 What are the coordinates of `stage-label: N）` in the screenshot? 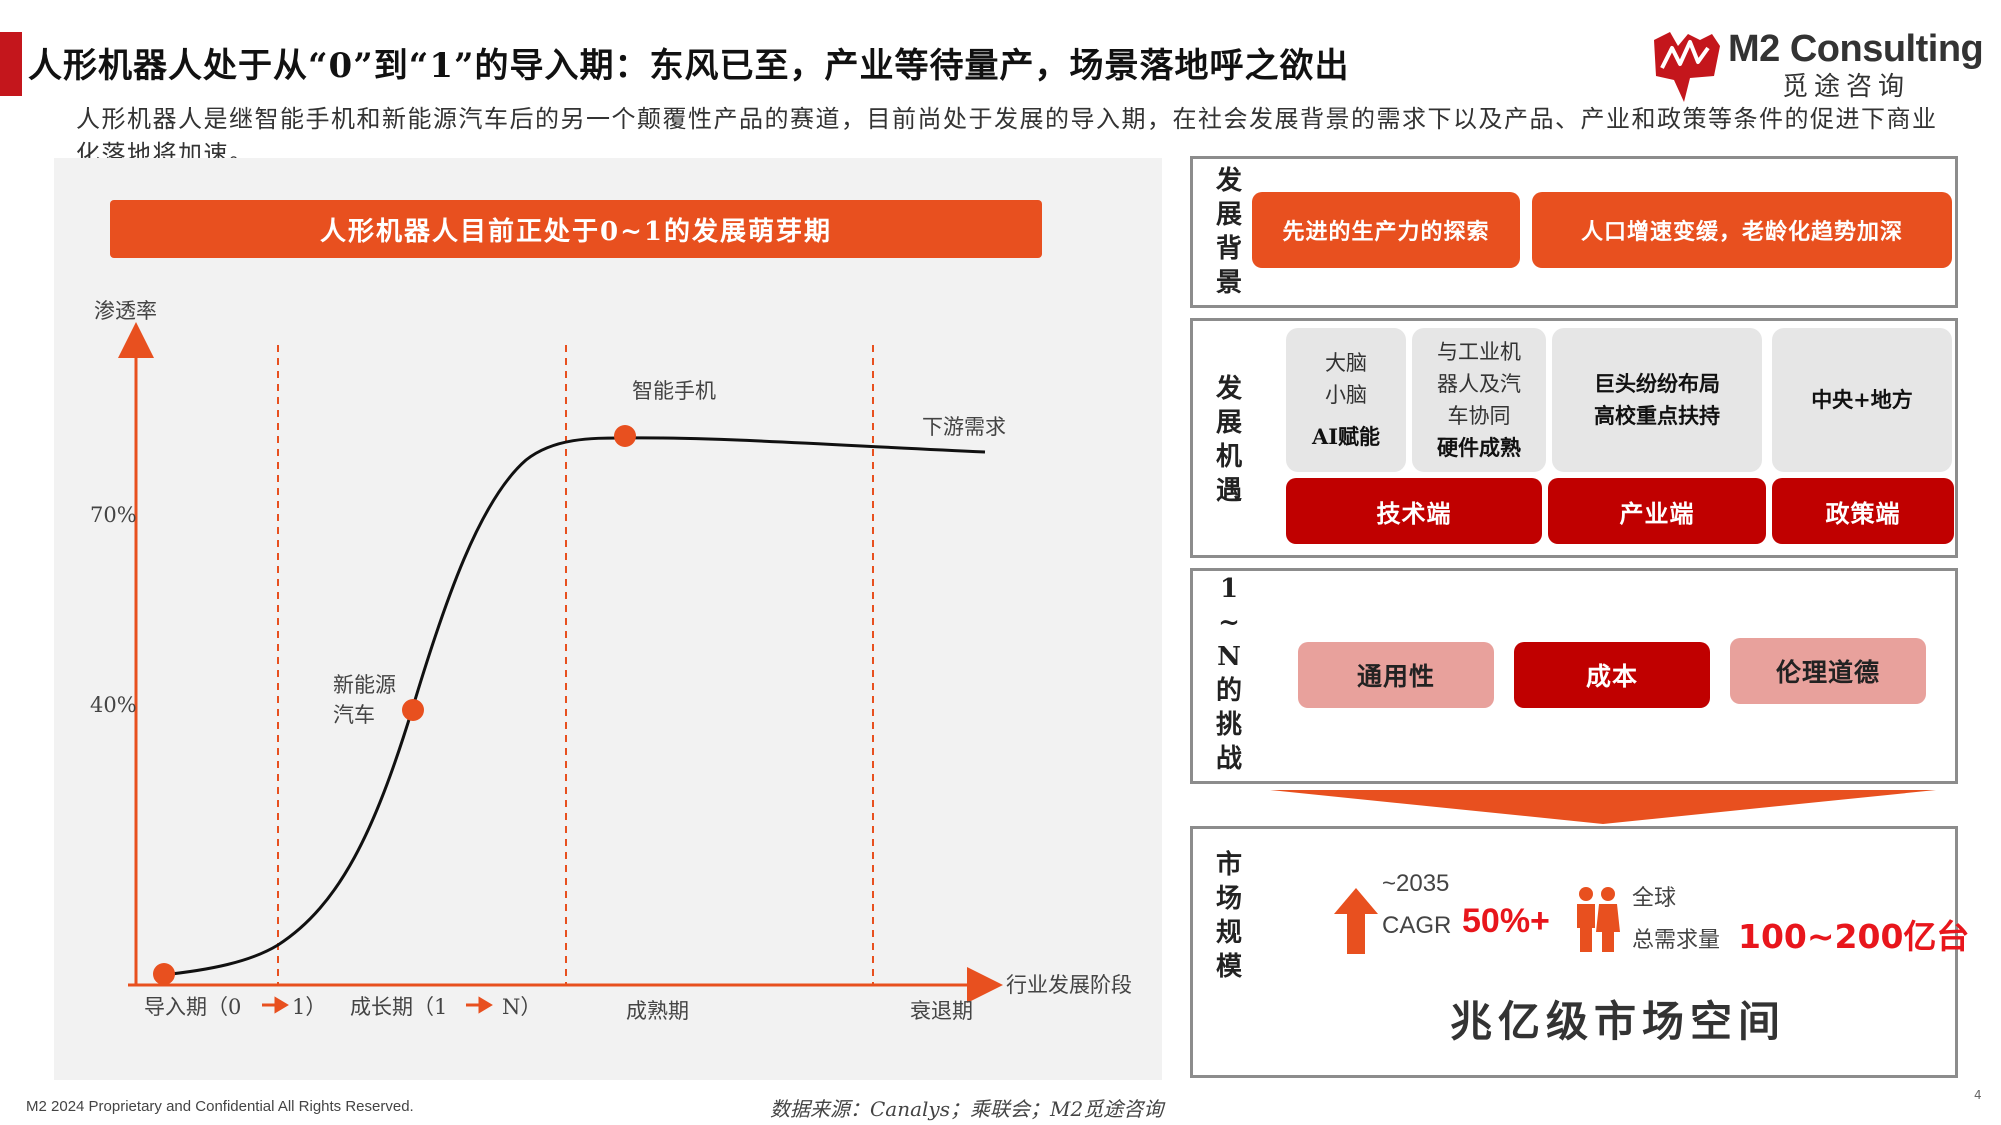 It's located at (521, 1007).